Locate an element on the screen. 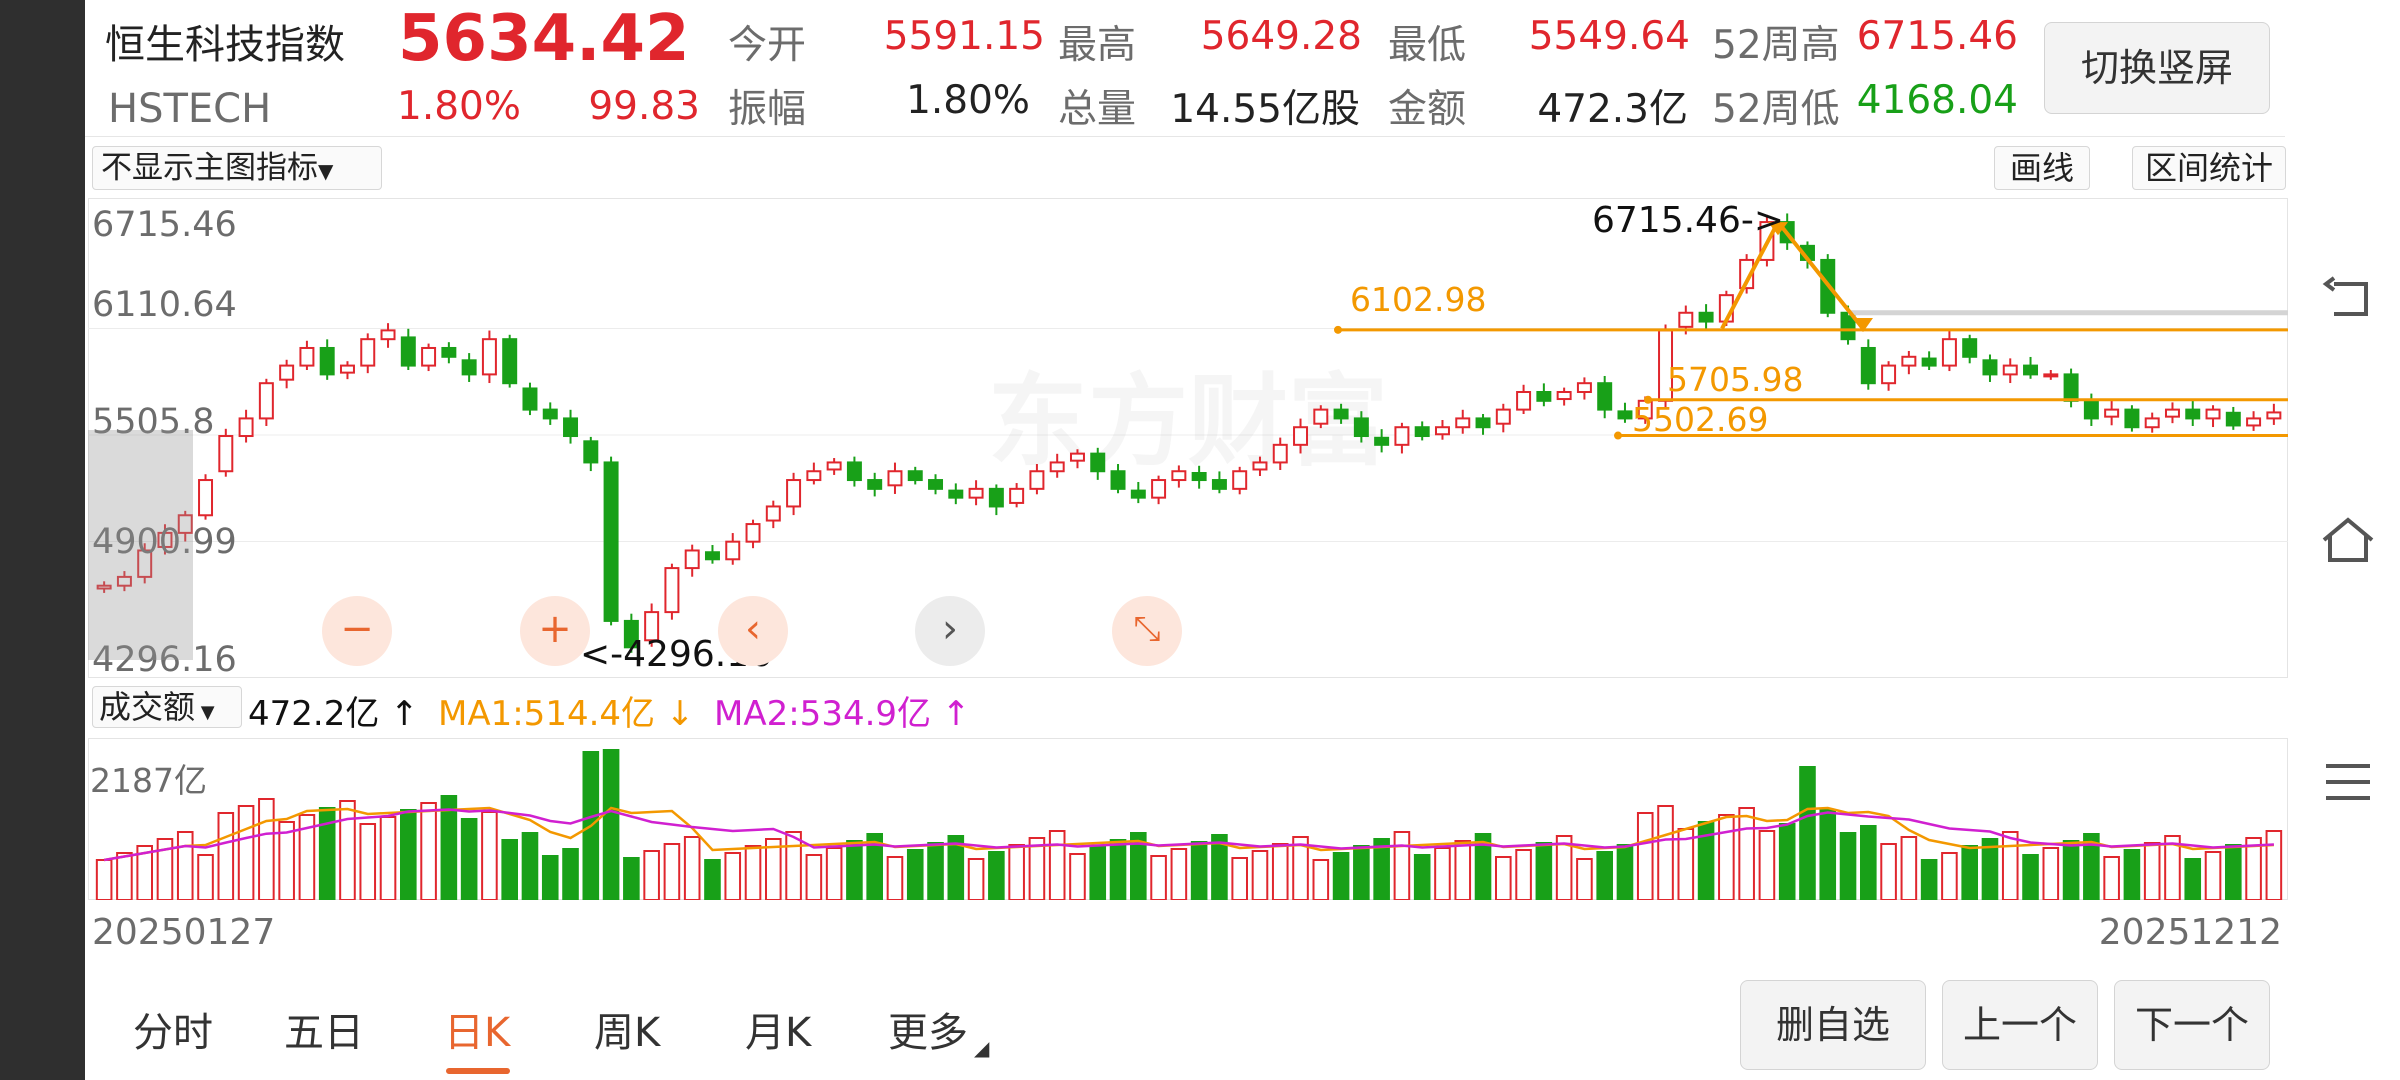  open-label: 今开 is located at coordinates (767, 45).